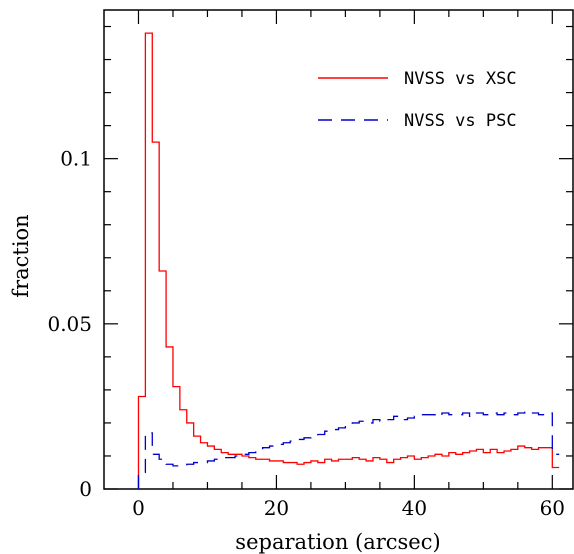  What do you see at coordinates (460, 121) in the screenshot?
I see `legend-label-psc: NVSS vs PSC` at bounding box center [460, 121].